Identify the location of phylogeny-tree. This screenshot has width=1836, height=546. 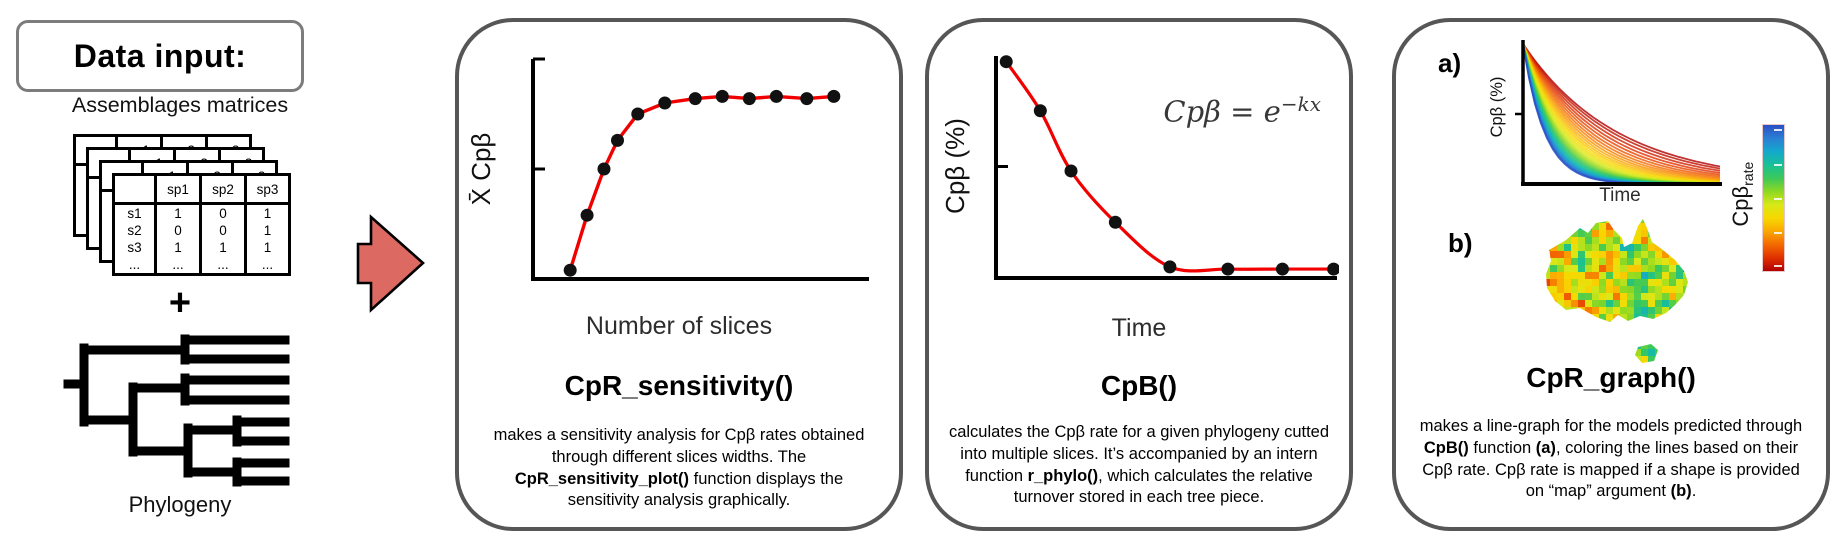
(176, 410).